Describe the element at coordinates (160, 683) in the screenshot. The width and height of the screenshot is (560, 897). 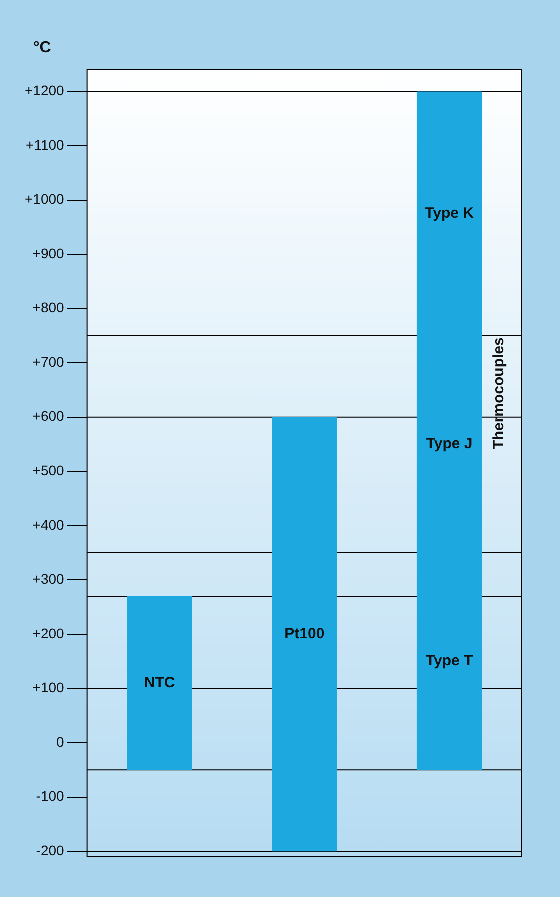
I see `series-label: NTC` at that location.